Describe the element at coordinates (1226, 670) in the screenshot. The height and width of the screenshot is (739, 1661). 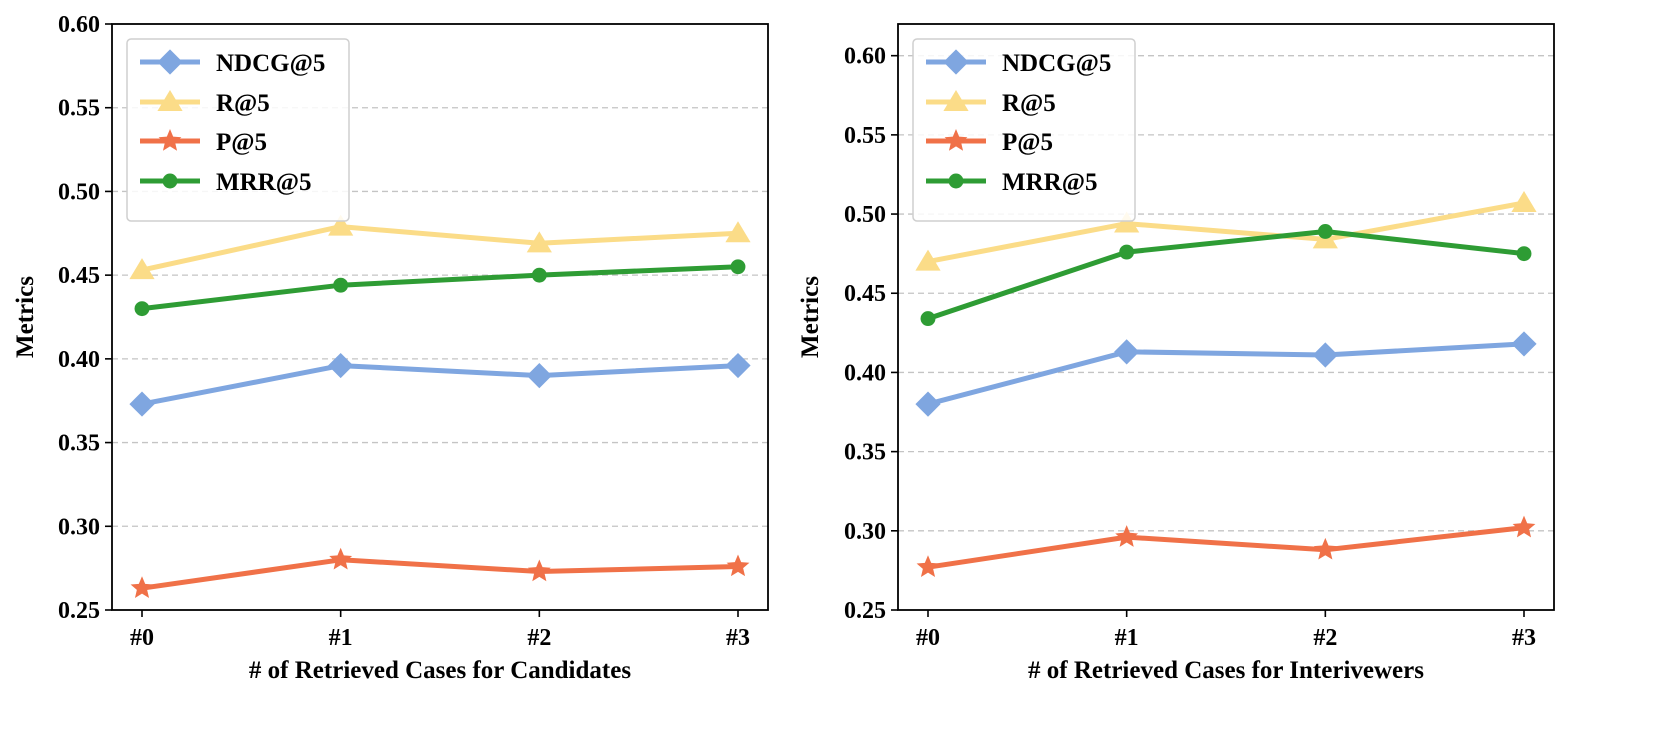
I see `x-axis-label: # of Retrieved Cases for Interivewers` at that location.